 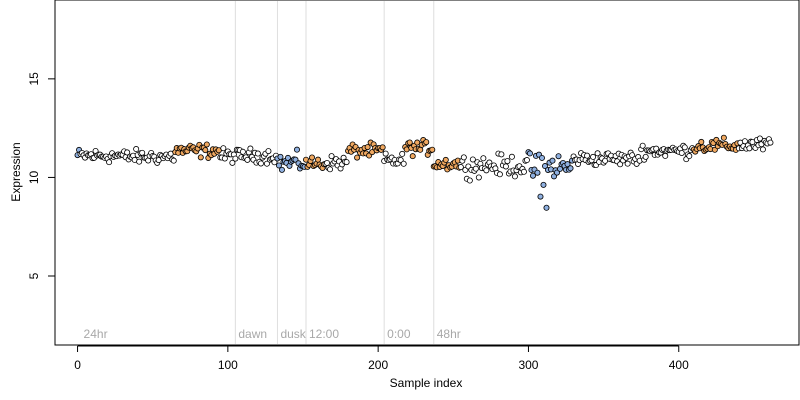 I want to click on phase-labels: 24hr dawn dusk 12:00 0:00 48hr, so click(x=272, y=334).